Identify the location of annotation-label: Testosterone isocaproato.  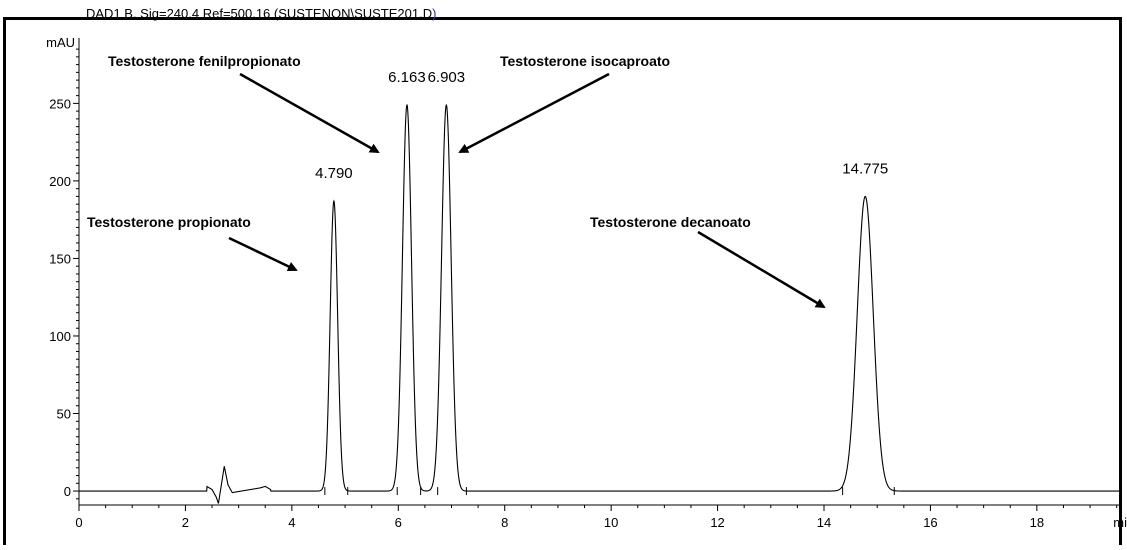
(585, 61).